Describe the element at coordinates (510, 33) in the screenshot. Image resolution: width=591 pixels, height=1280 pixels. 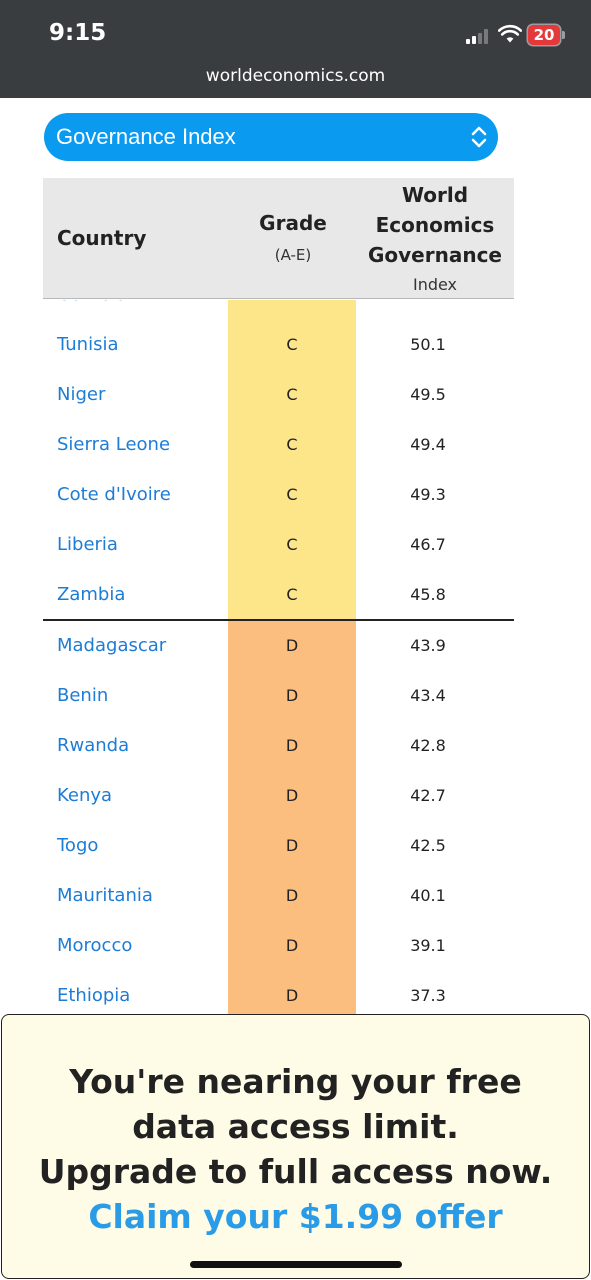
I see `wifi-icon` at that location.